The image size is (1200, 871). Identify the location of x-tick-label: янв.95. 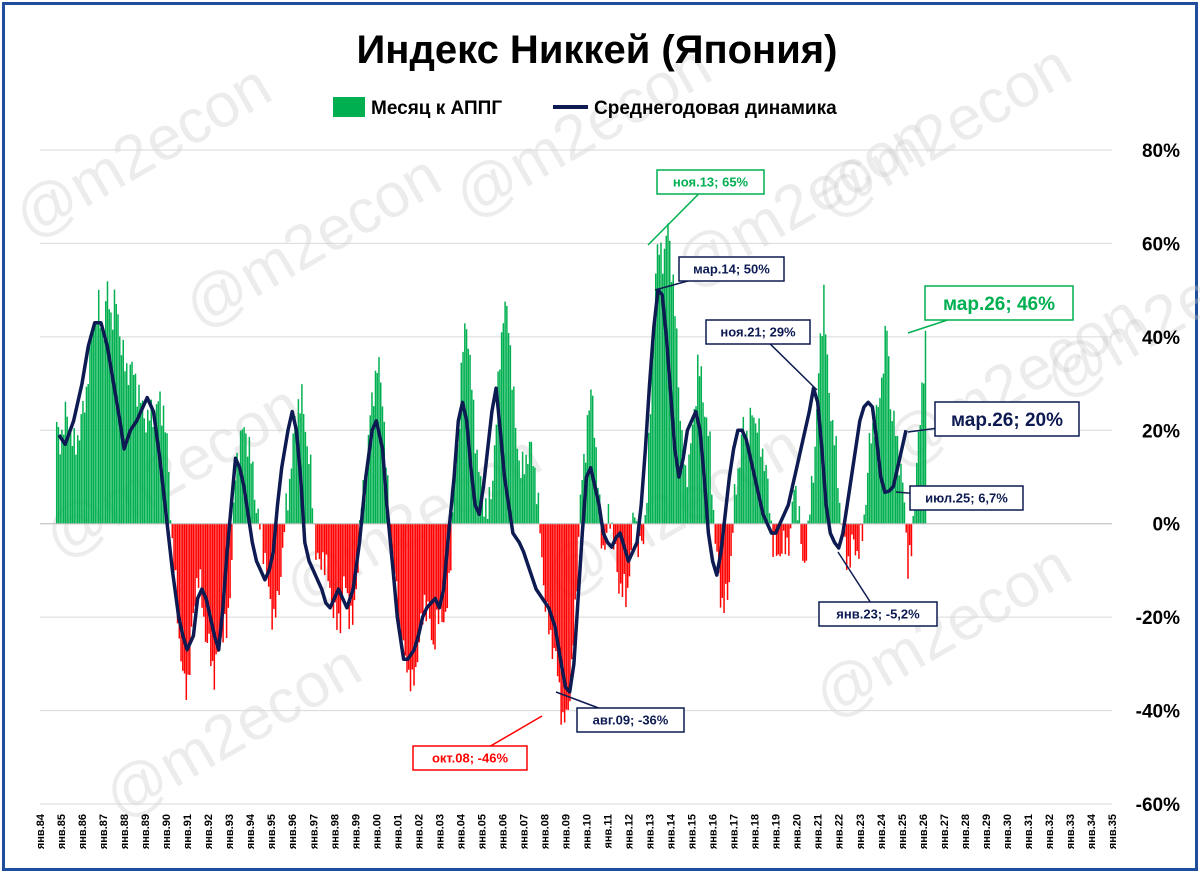
(272, 831).